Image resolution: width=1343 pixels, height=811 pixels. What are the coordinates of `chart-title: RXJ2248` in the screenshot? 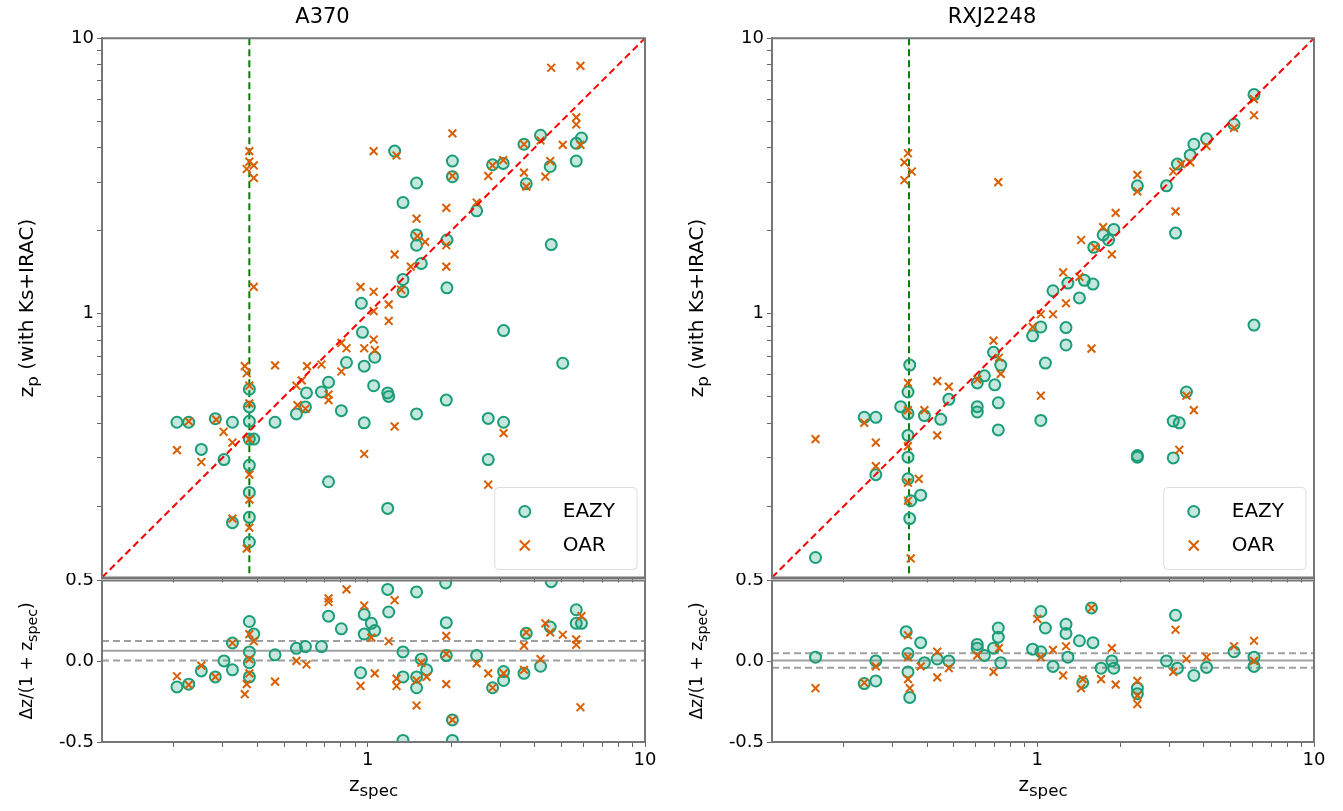 It's located at (992, 16).